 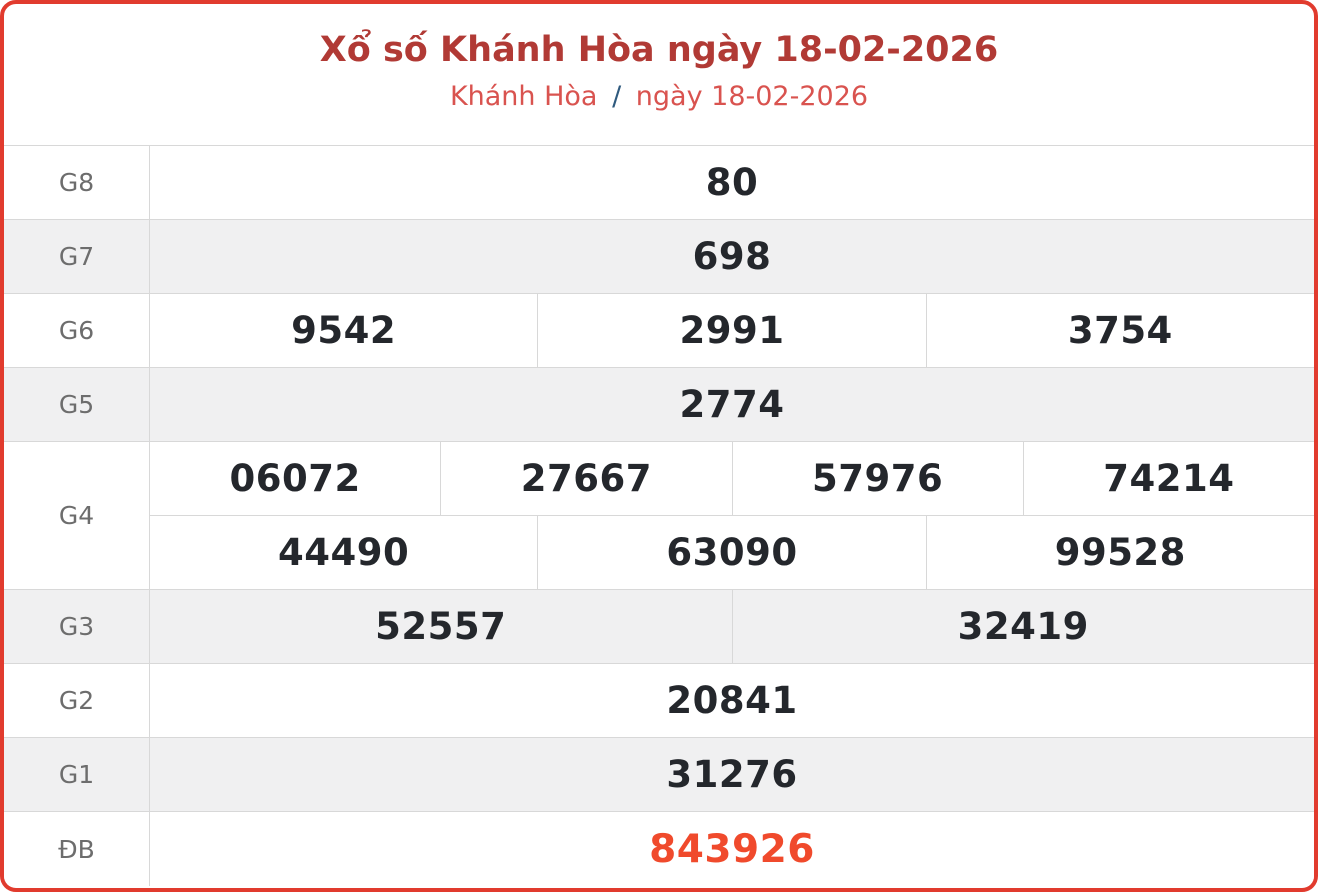 What do you see at coordinates (77, 182) in the screenshot?
I see `prize-label-g8: G8` at bounding box center [77, 182].